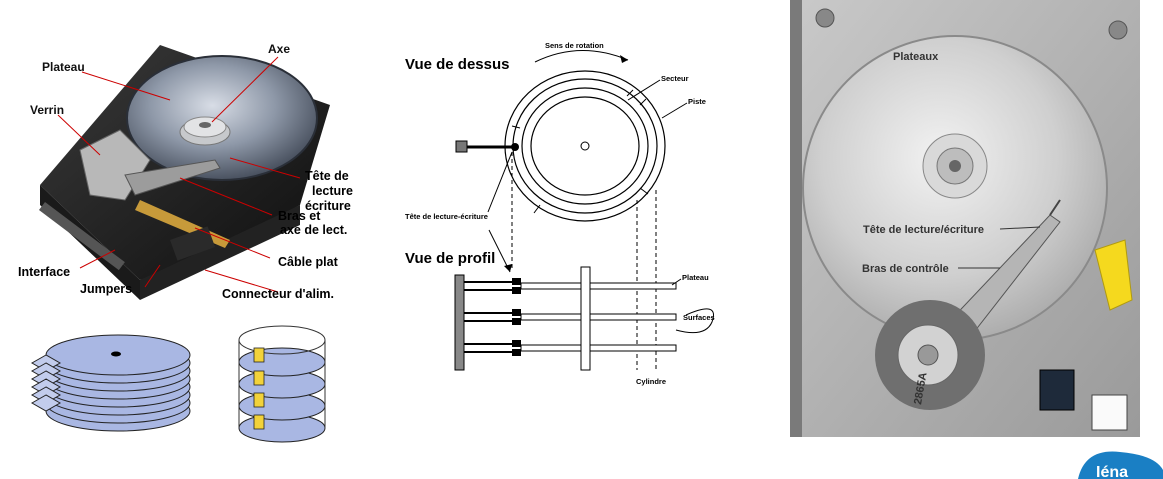 This screenshot has width=1163, height=479. I want to click on badge-shape, so click(1120, 465).